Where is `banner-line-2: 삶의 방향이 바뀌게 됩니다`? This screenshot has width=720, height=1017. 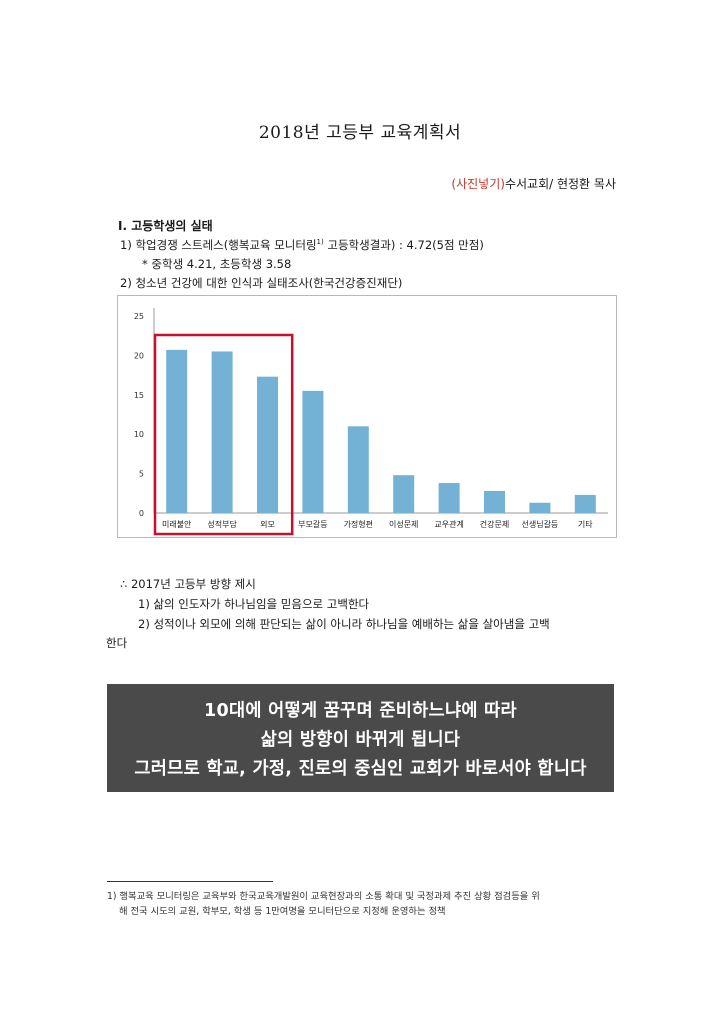
banner-line-2: 삶의 방향이 바뀌게 됩니다 is located at coordinates (360, 740).